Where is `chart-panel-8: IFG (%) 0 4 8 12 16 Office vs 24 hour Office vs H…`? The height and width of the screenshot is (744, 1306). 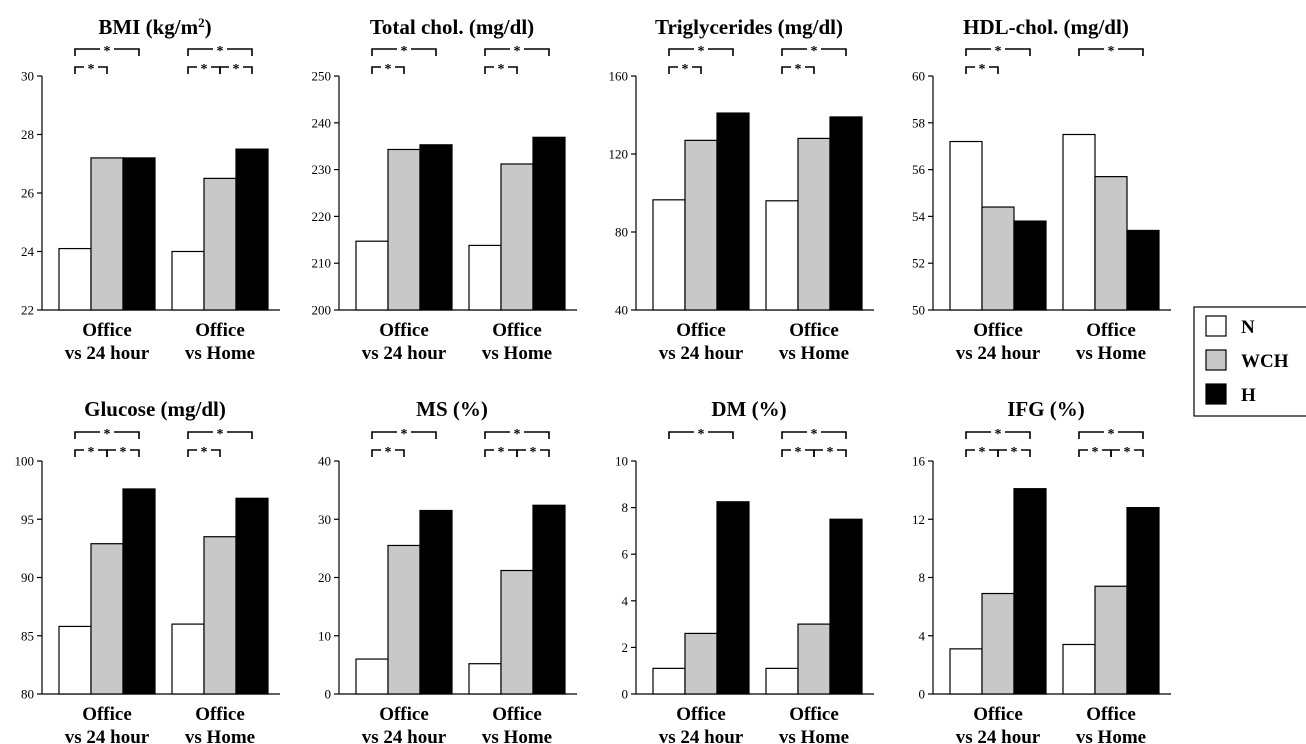
chart-panel-8: IFG (%) 0 4 8 12 16 Office vs 24 hour Office vs H… is located at coordinates (1041, 570).